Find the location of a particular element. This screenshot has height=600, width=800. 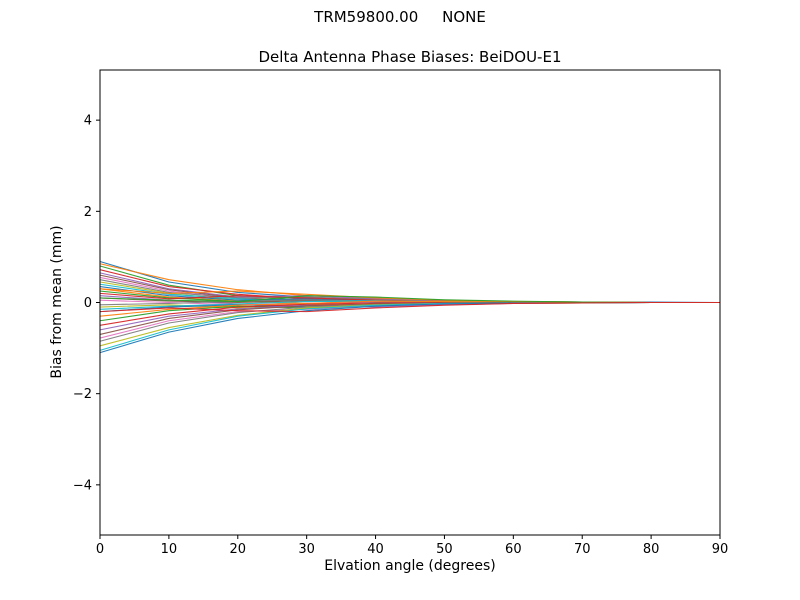

x-tick-label: 80 is located at coordinates (651, 549).